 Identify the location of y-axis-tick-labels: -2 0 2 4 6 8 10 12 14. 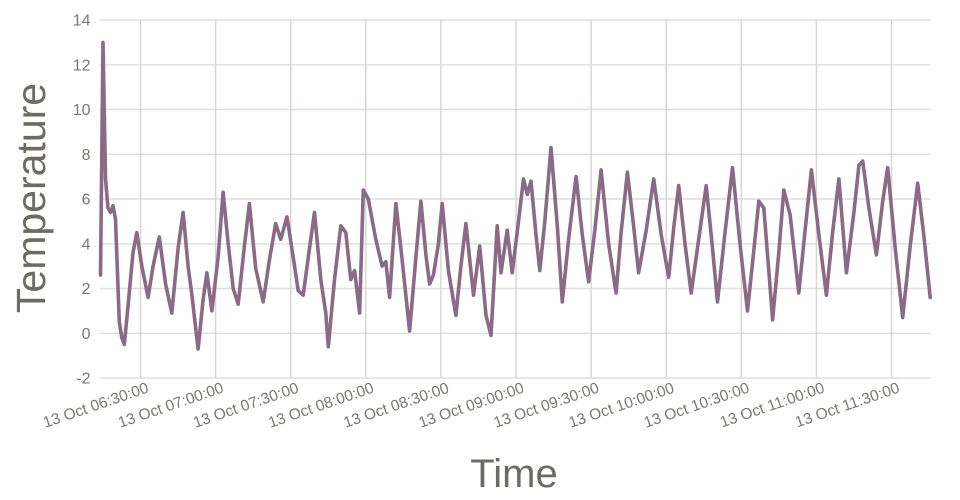
(82, 200).